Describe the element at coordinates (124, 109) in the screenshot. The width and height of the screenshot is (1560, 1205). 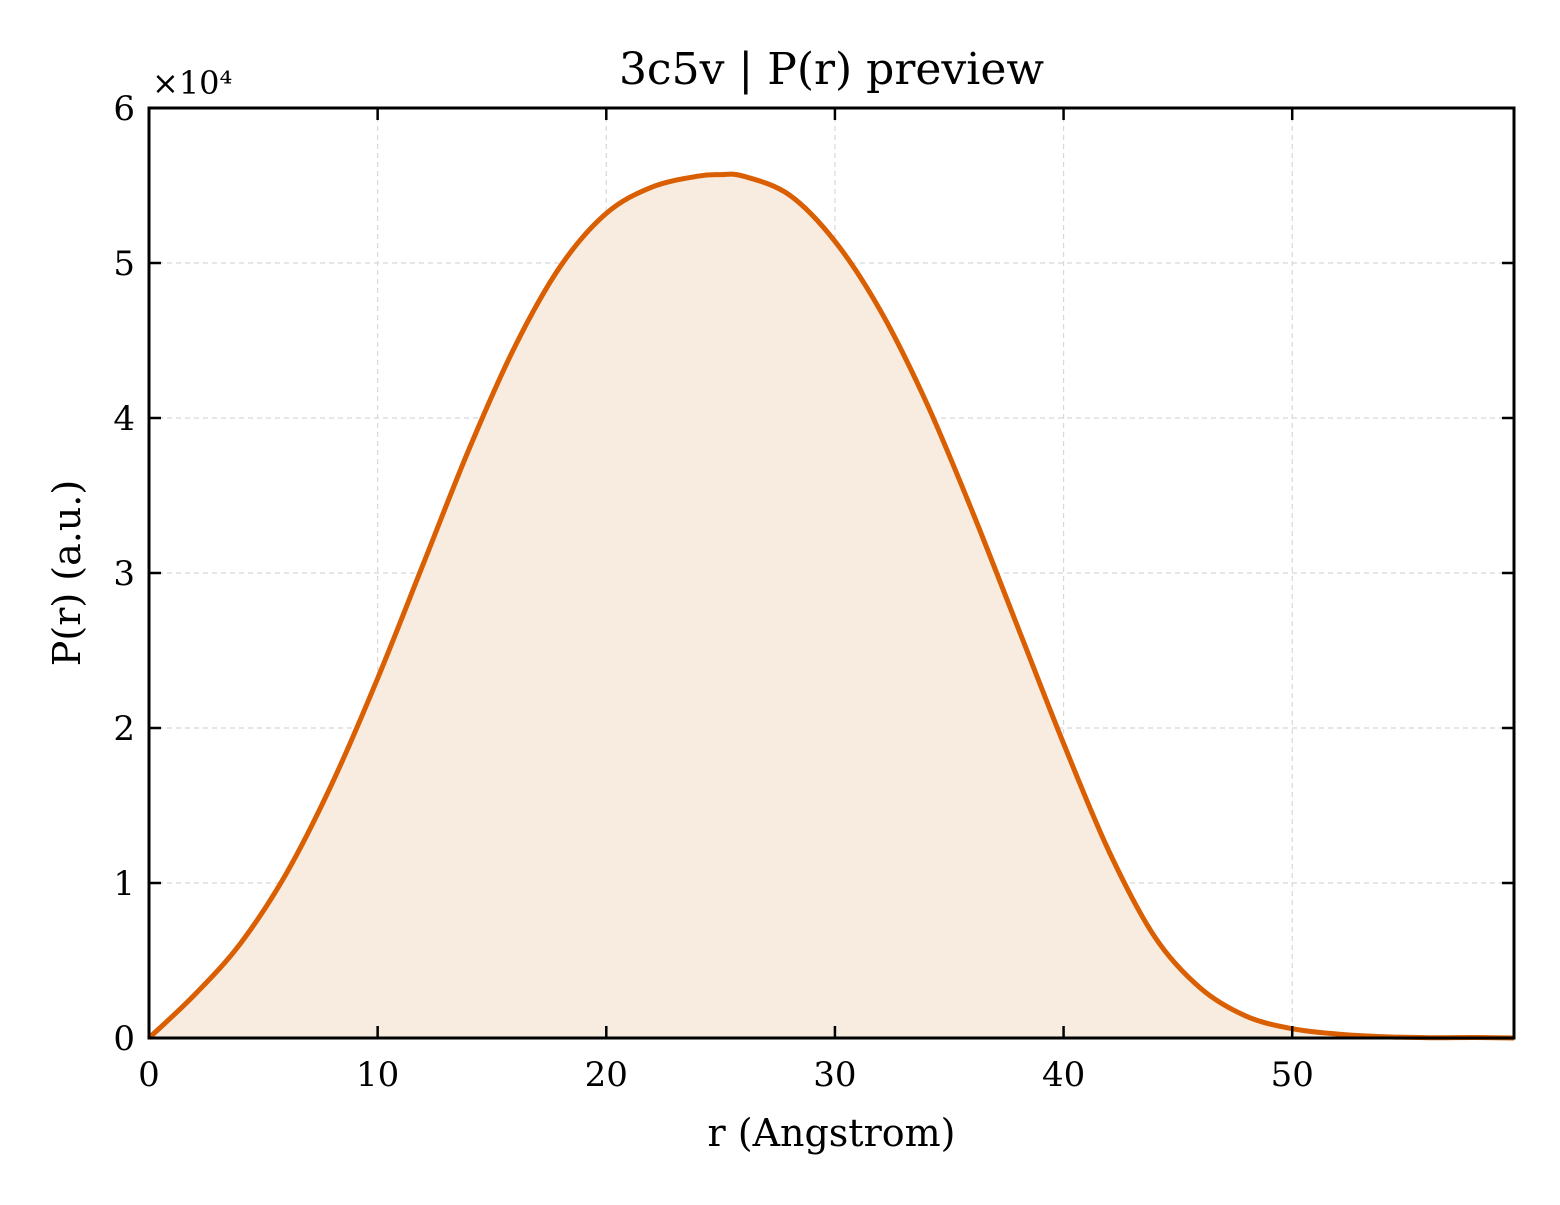
I see `y-tick-label: 6` at that location.